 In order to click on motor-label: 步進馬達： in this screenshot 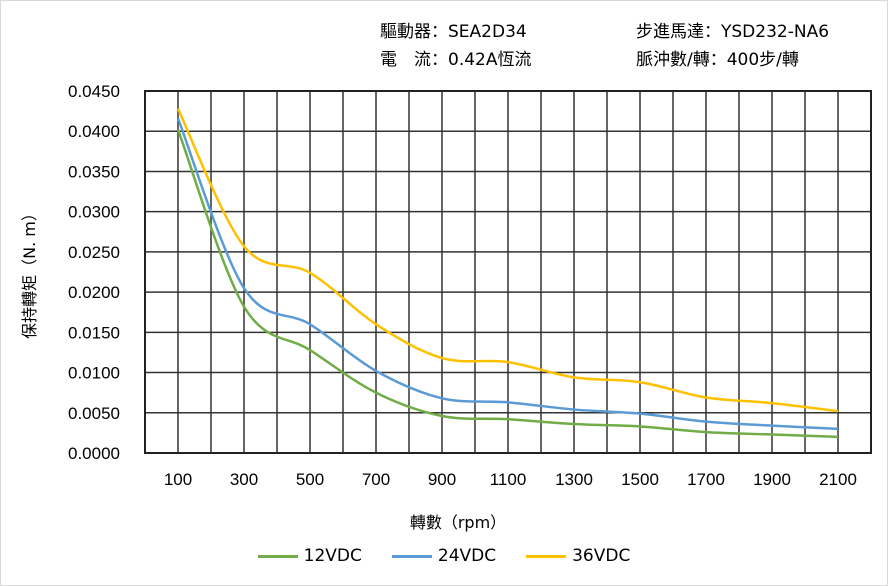, I will do `click(678, 32)`.